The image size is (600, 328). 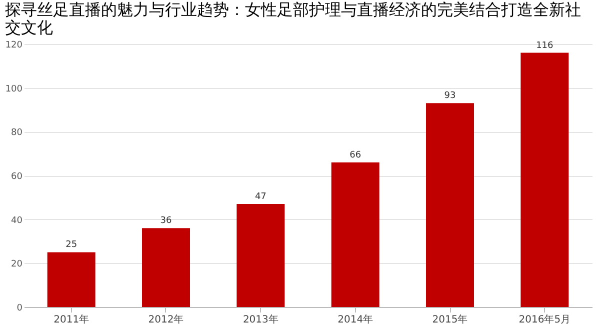 I want to click on x-tick-label: 2014年, so click(x=356, y=320).